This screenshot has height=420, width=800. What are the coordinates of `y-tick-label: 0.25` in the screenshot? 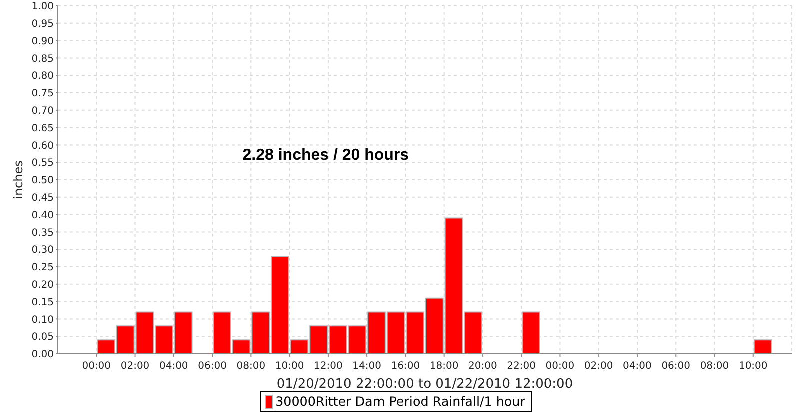 It's located at (43, 268).